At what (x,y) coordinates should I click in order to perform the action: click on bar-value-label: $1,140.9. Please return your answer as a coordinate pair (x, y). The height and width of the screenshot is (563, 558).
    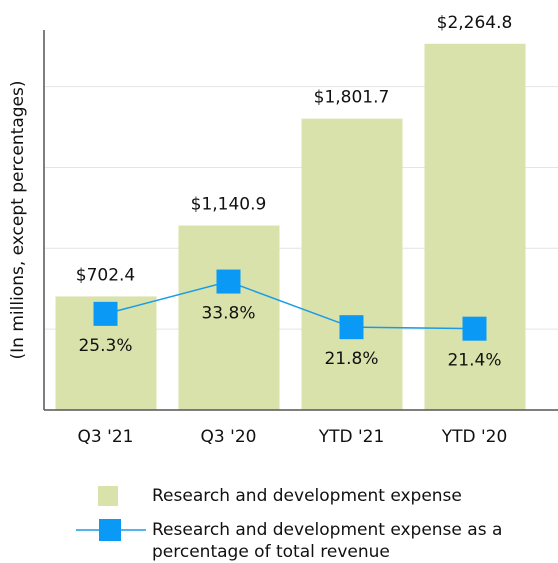
    Looking at the image, I should click on (229, 205).